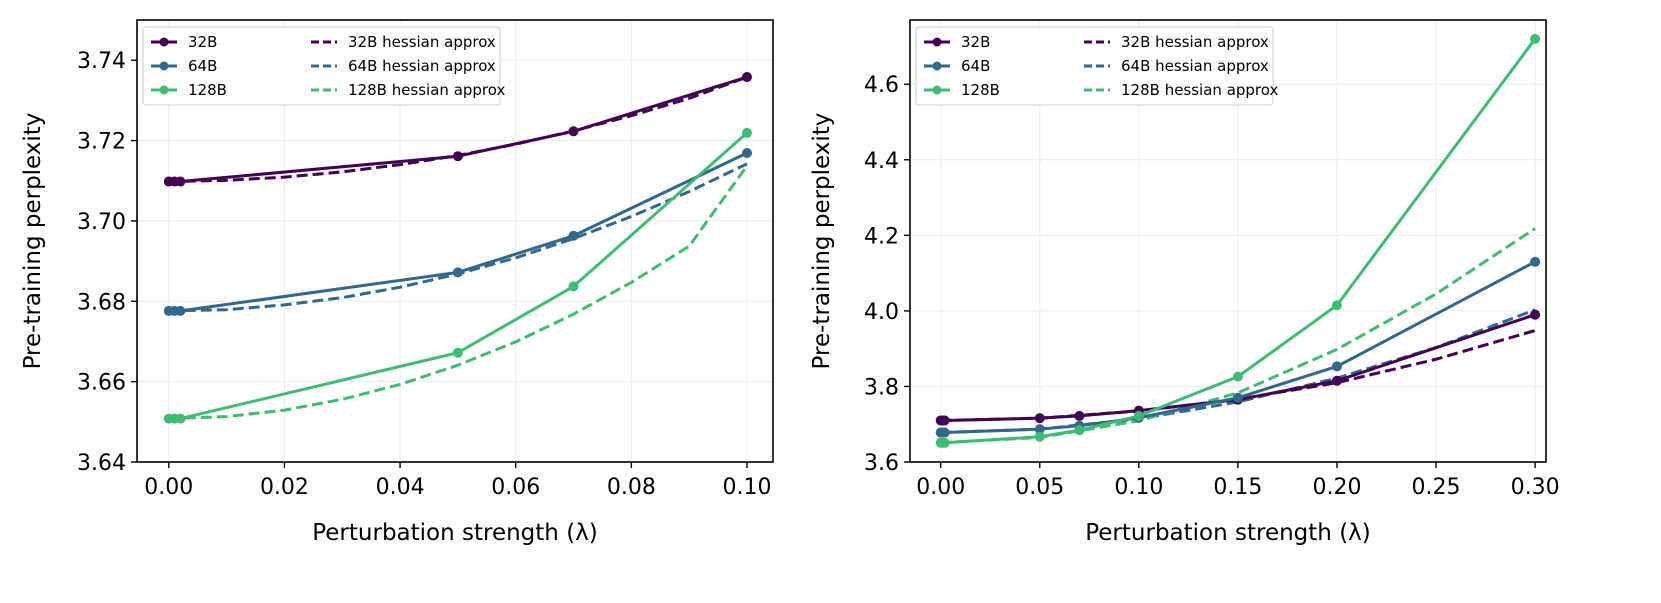 Image resolution: width=1661 pixels, height=603 pixels. I want to click on x-tick-label: 0.05, so click(1039, 487).